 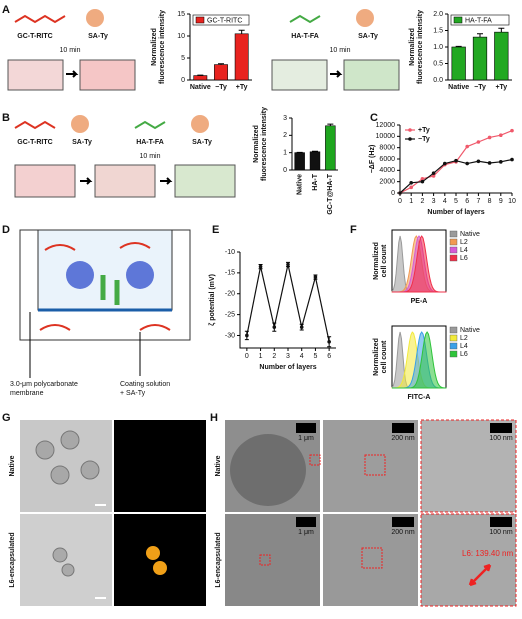 What do you see at coordinates (487, 553) in the screenshot?
I see `measurement: L6: 139.40 nm` at bounding box center [487, 553].